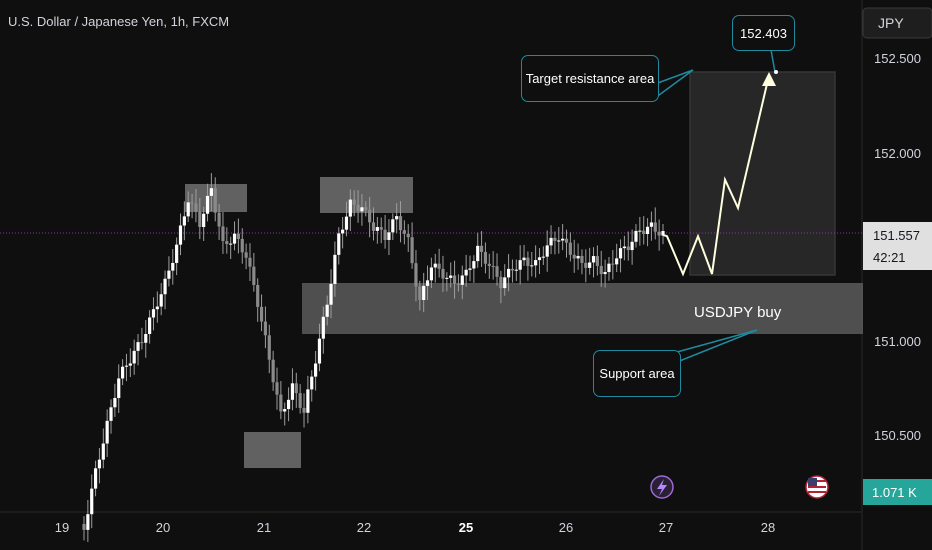  What do you see at coordinates (637, 373) in the screenshot?
I see `support-area-callout: Support area` at bounding box center [637, 373].